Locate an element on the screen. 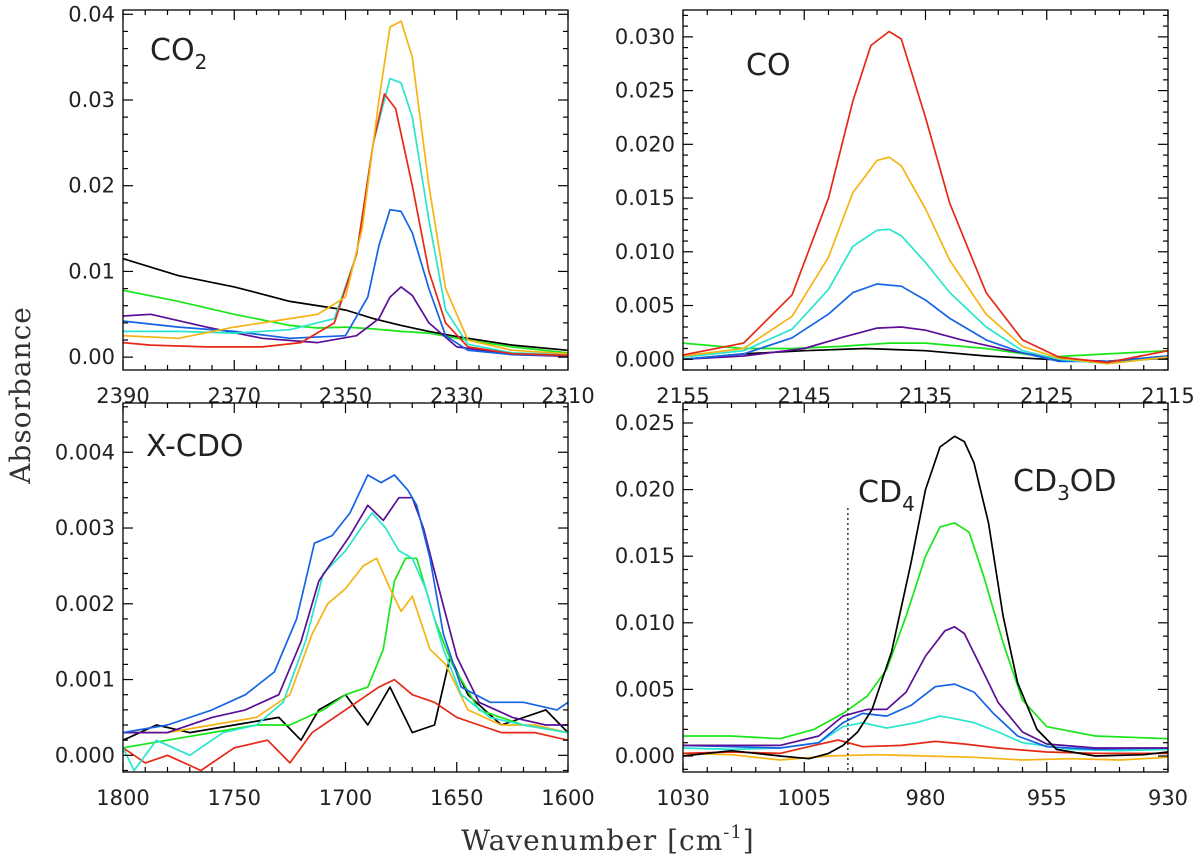  x-axis-title: Wavenumber [cm-1] is located at coordinates (607, 839).